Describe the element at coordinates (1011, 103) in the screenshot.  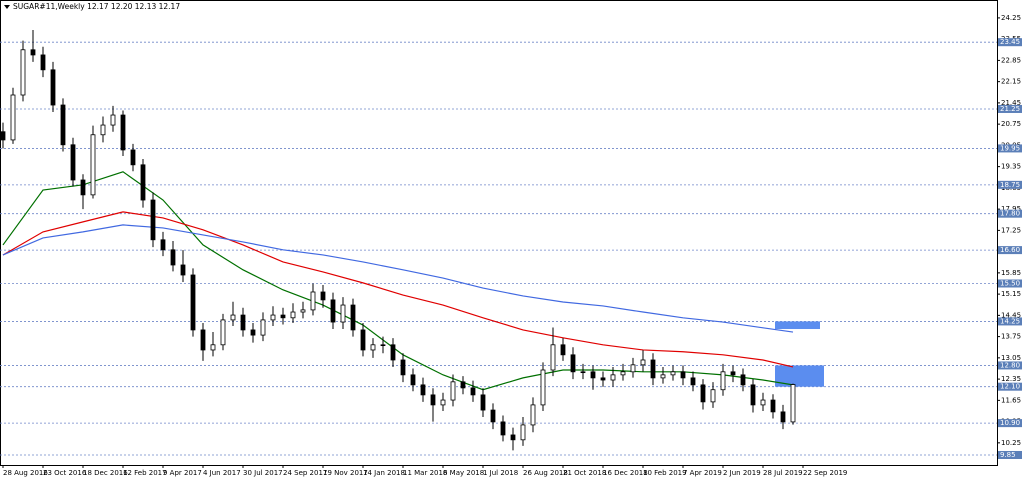
I see `y-tick-label: 21.45` at that location.